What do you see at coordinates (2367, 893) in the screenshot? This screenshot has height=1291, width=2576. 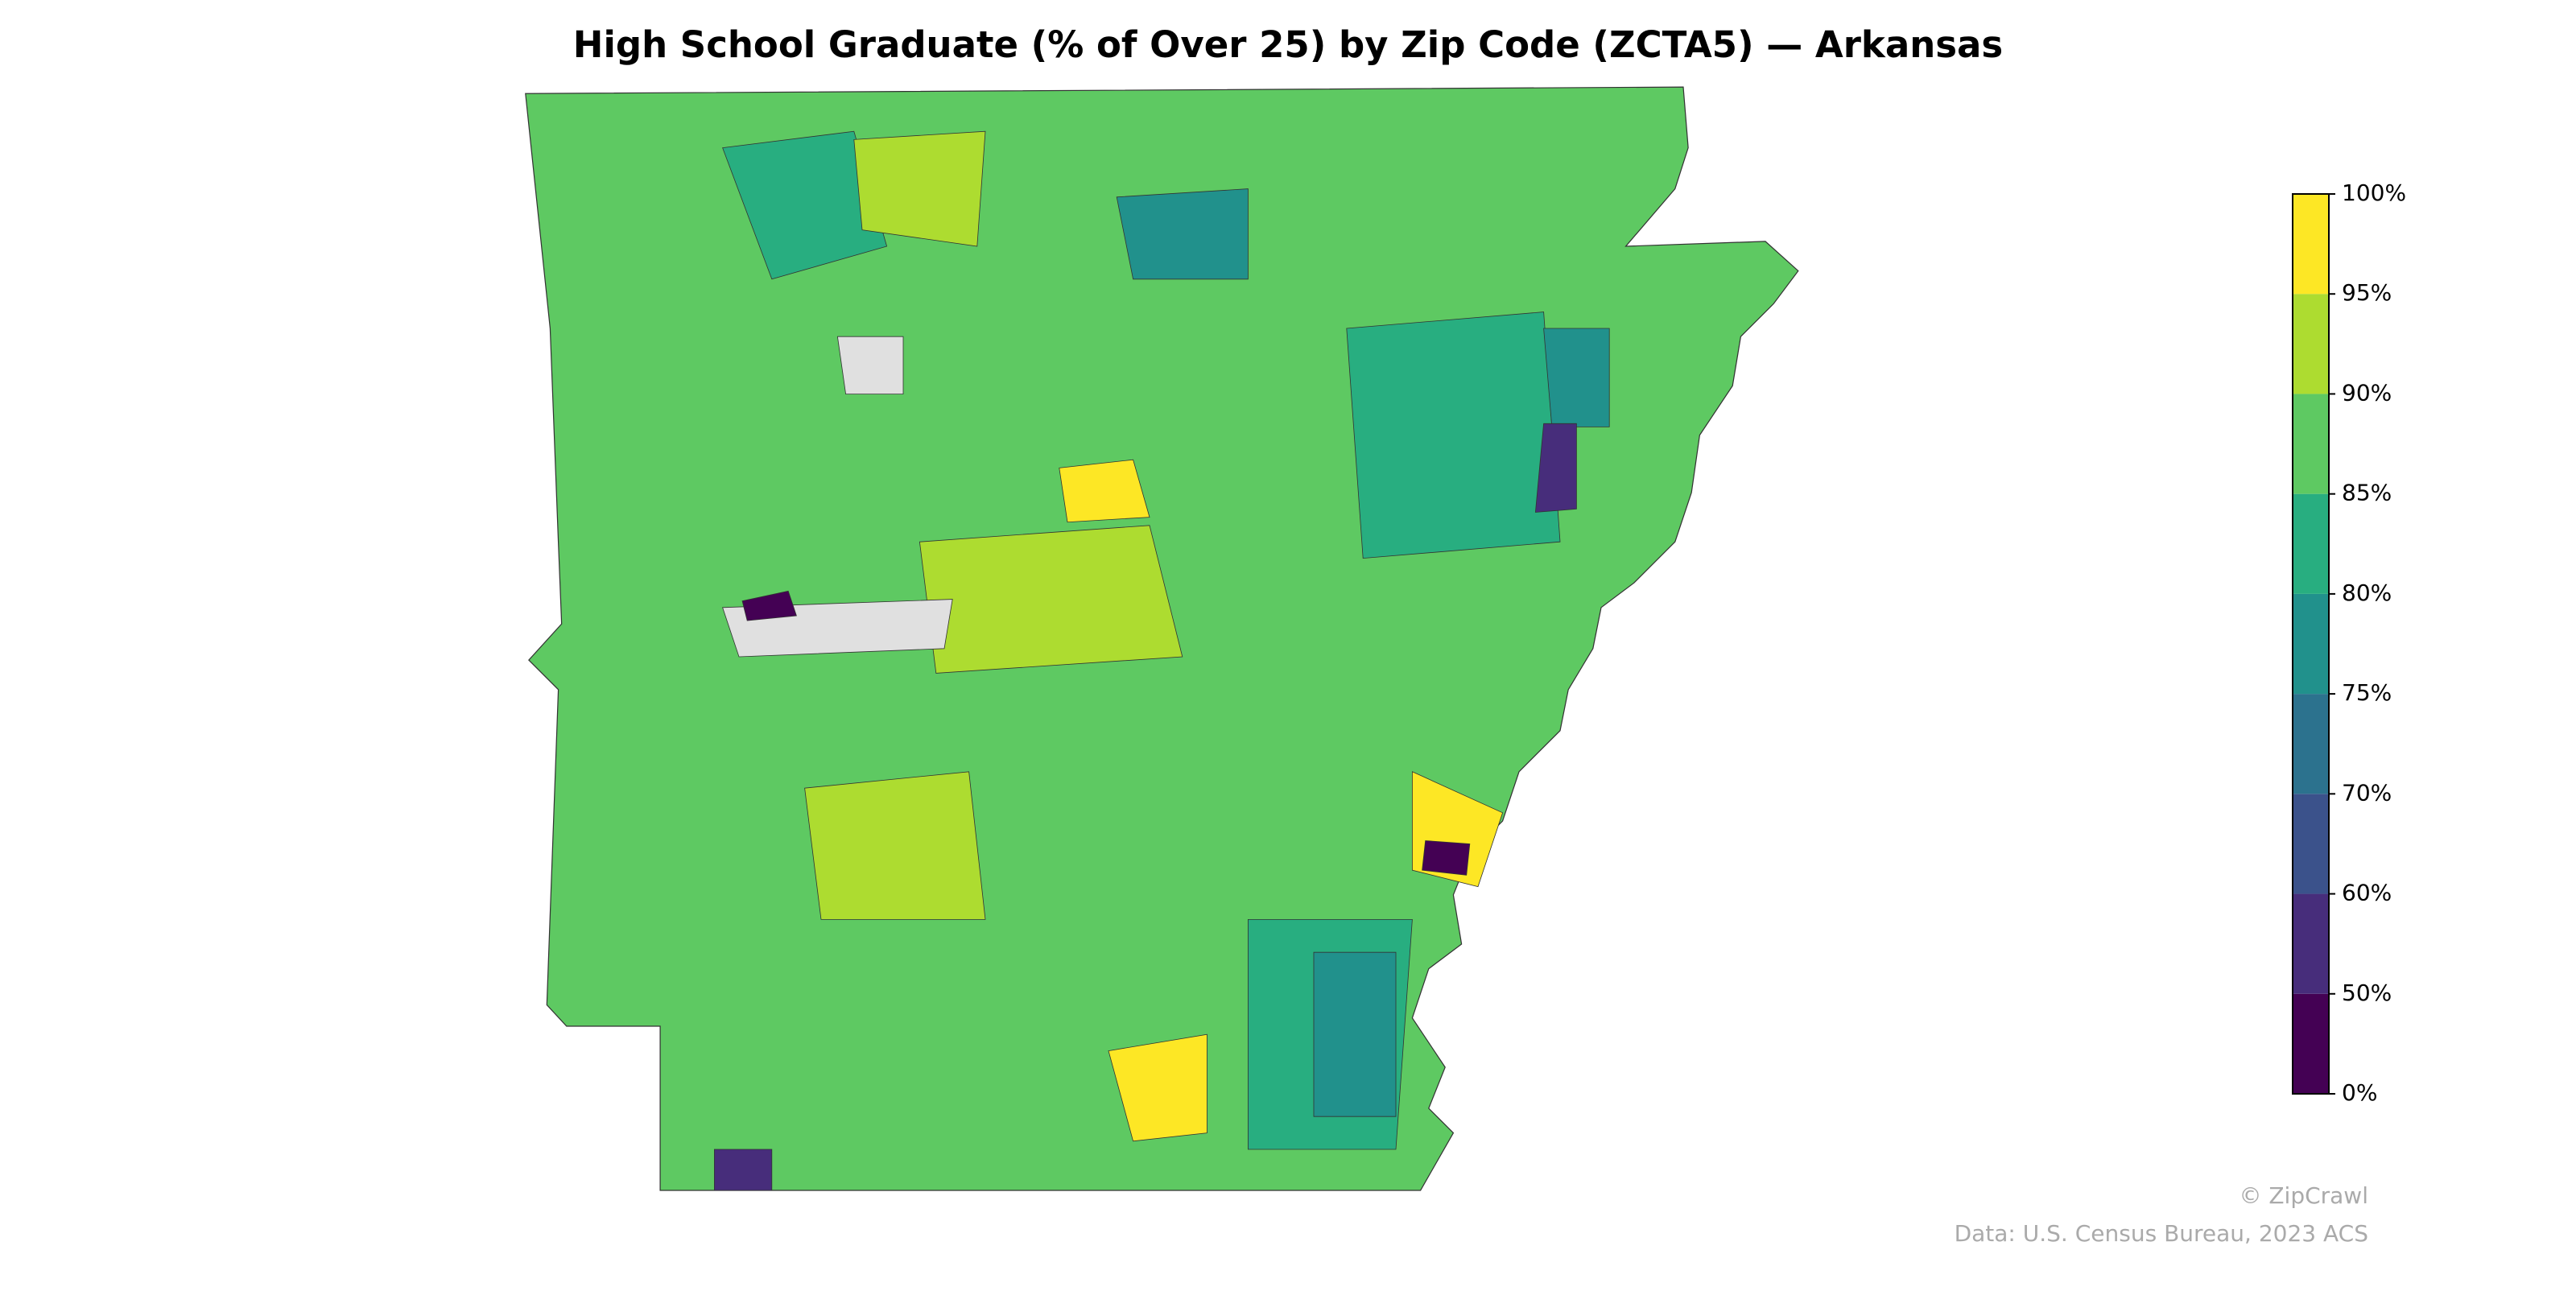 I see `colorbar-tick-label: 60%` at bounding box center [2367, 893].